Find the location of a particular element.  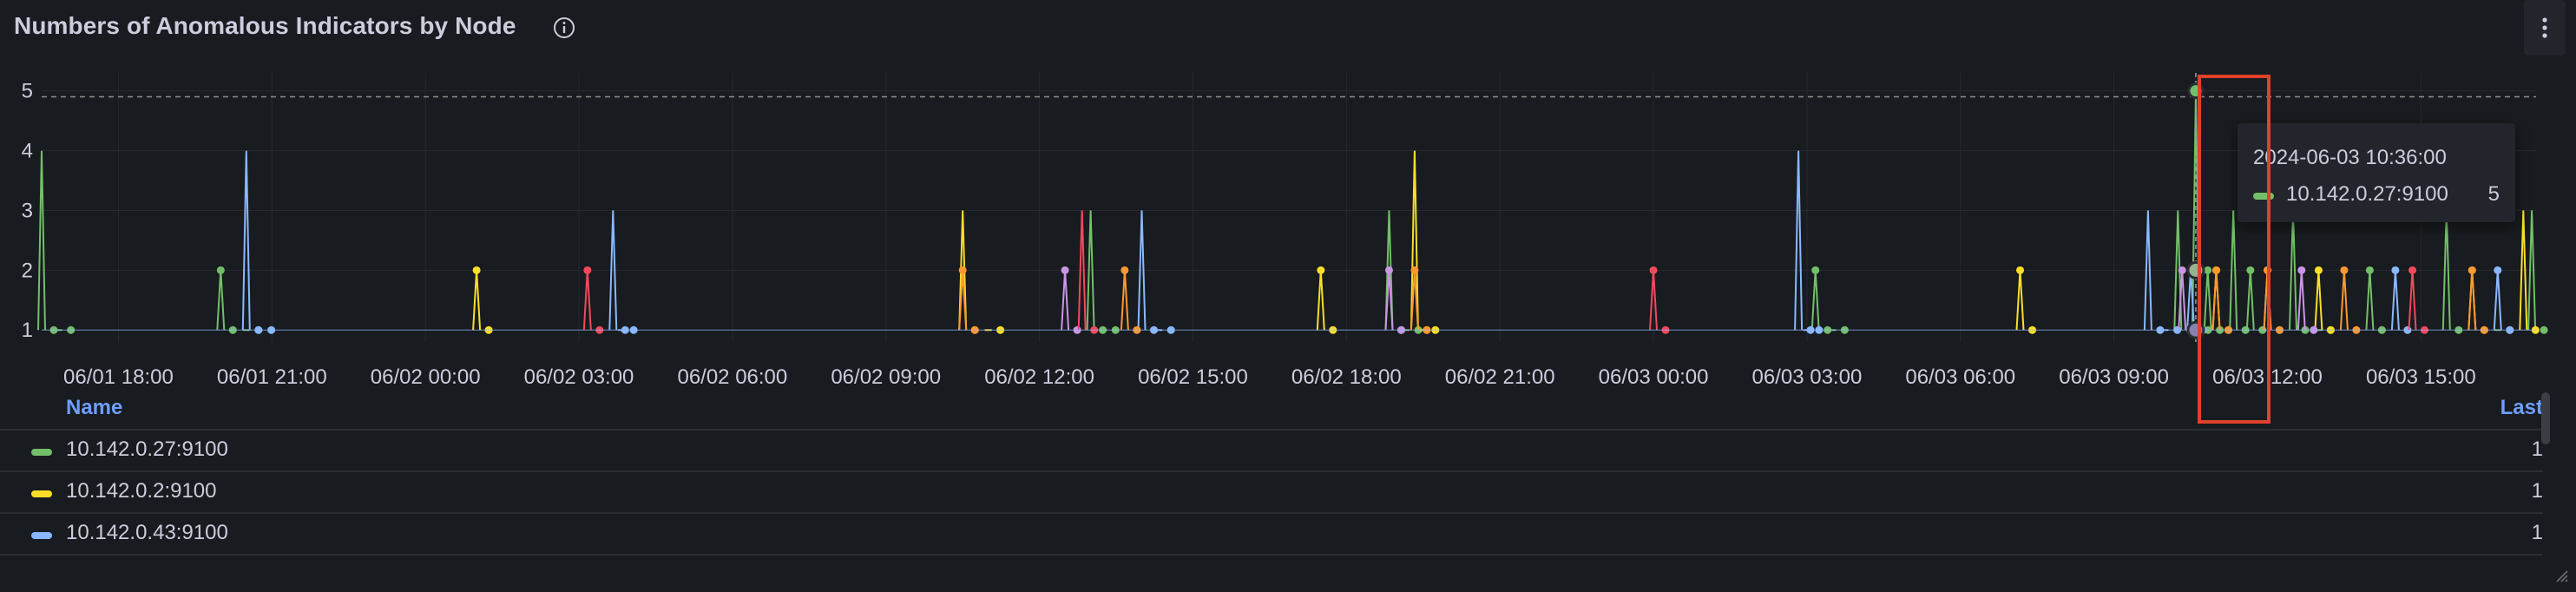

x-tick-label: 06/03 00:00 is located at coordinates (1654, 377).